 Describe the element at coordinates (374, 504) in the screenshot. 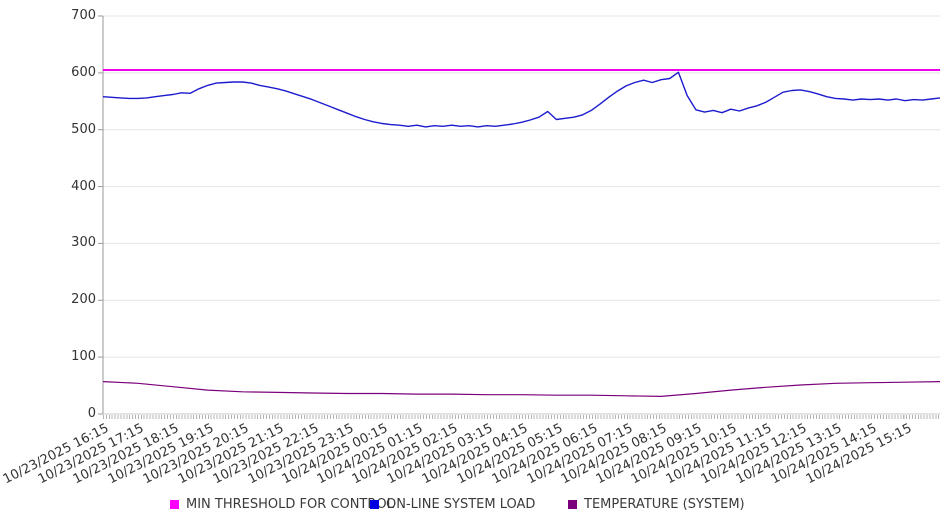

I see `legend-swatch-blue-icon` at that location.